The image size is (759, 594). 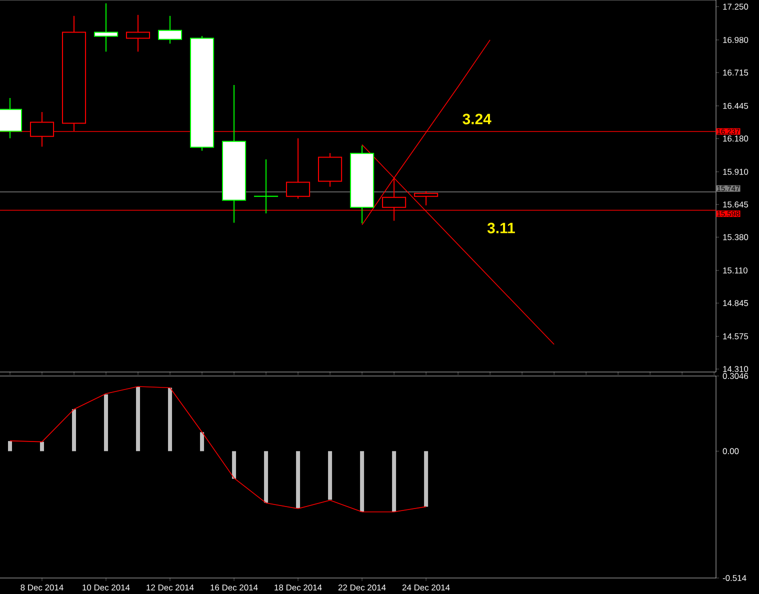 What do you see at coordinates (735, 376) in the screenshot?
I see `y-tick-label: 0.3046` at bounding box center [735, 376].